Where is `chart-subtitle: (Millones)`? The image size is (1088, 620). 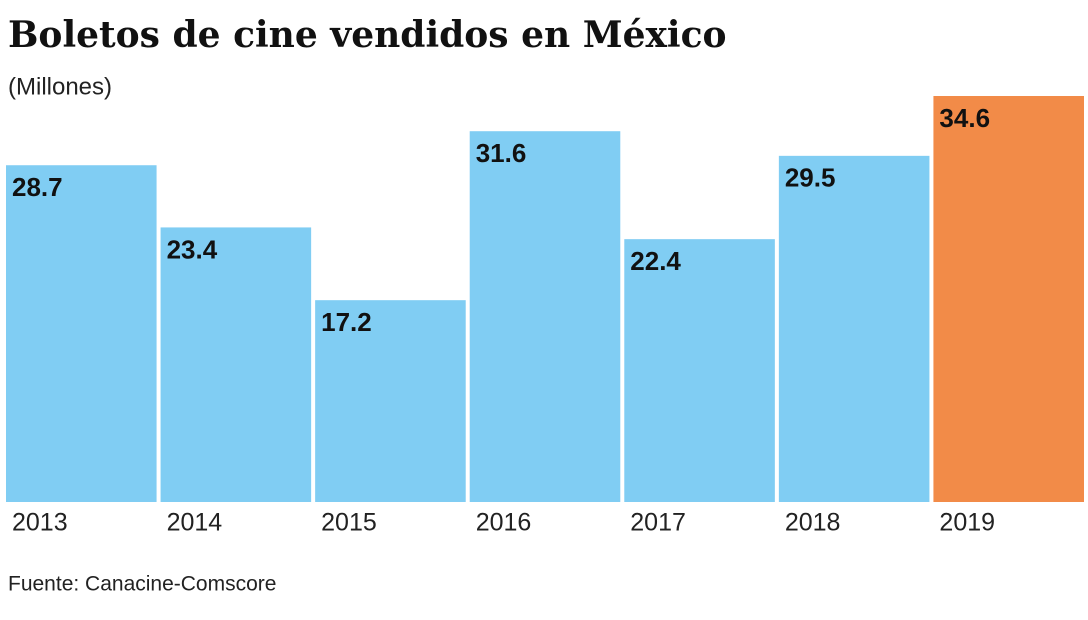
chart-subtitle: (Millones) is located at coordinates (60, 86).